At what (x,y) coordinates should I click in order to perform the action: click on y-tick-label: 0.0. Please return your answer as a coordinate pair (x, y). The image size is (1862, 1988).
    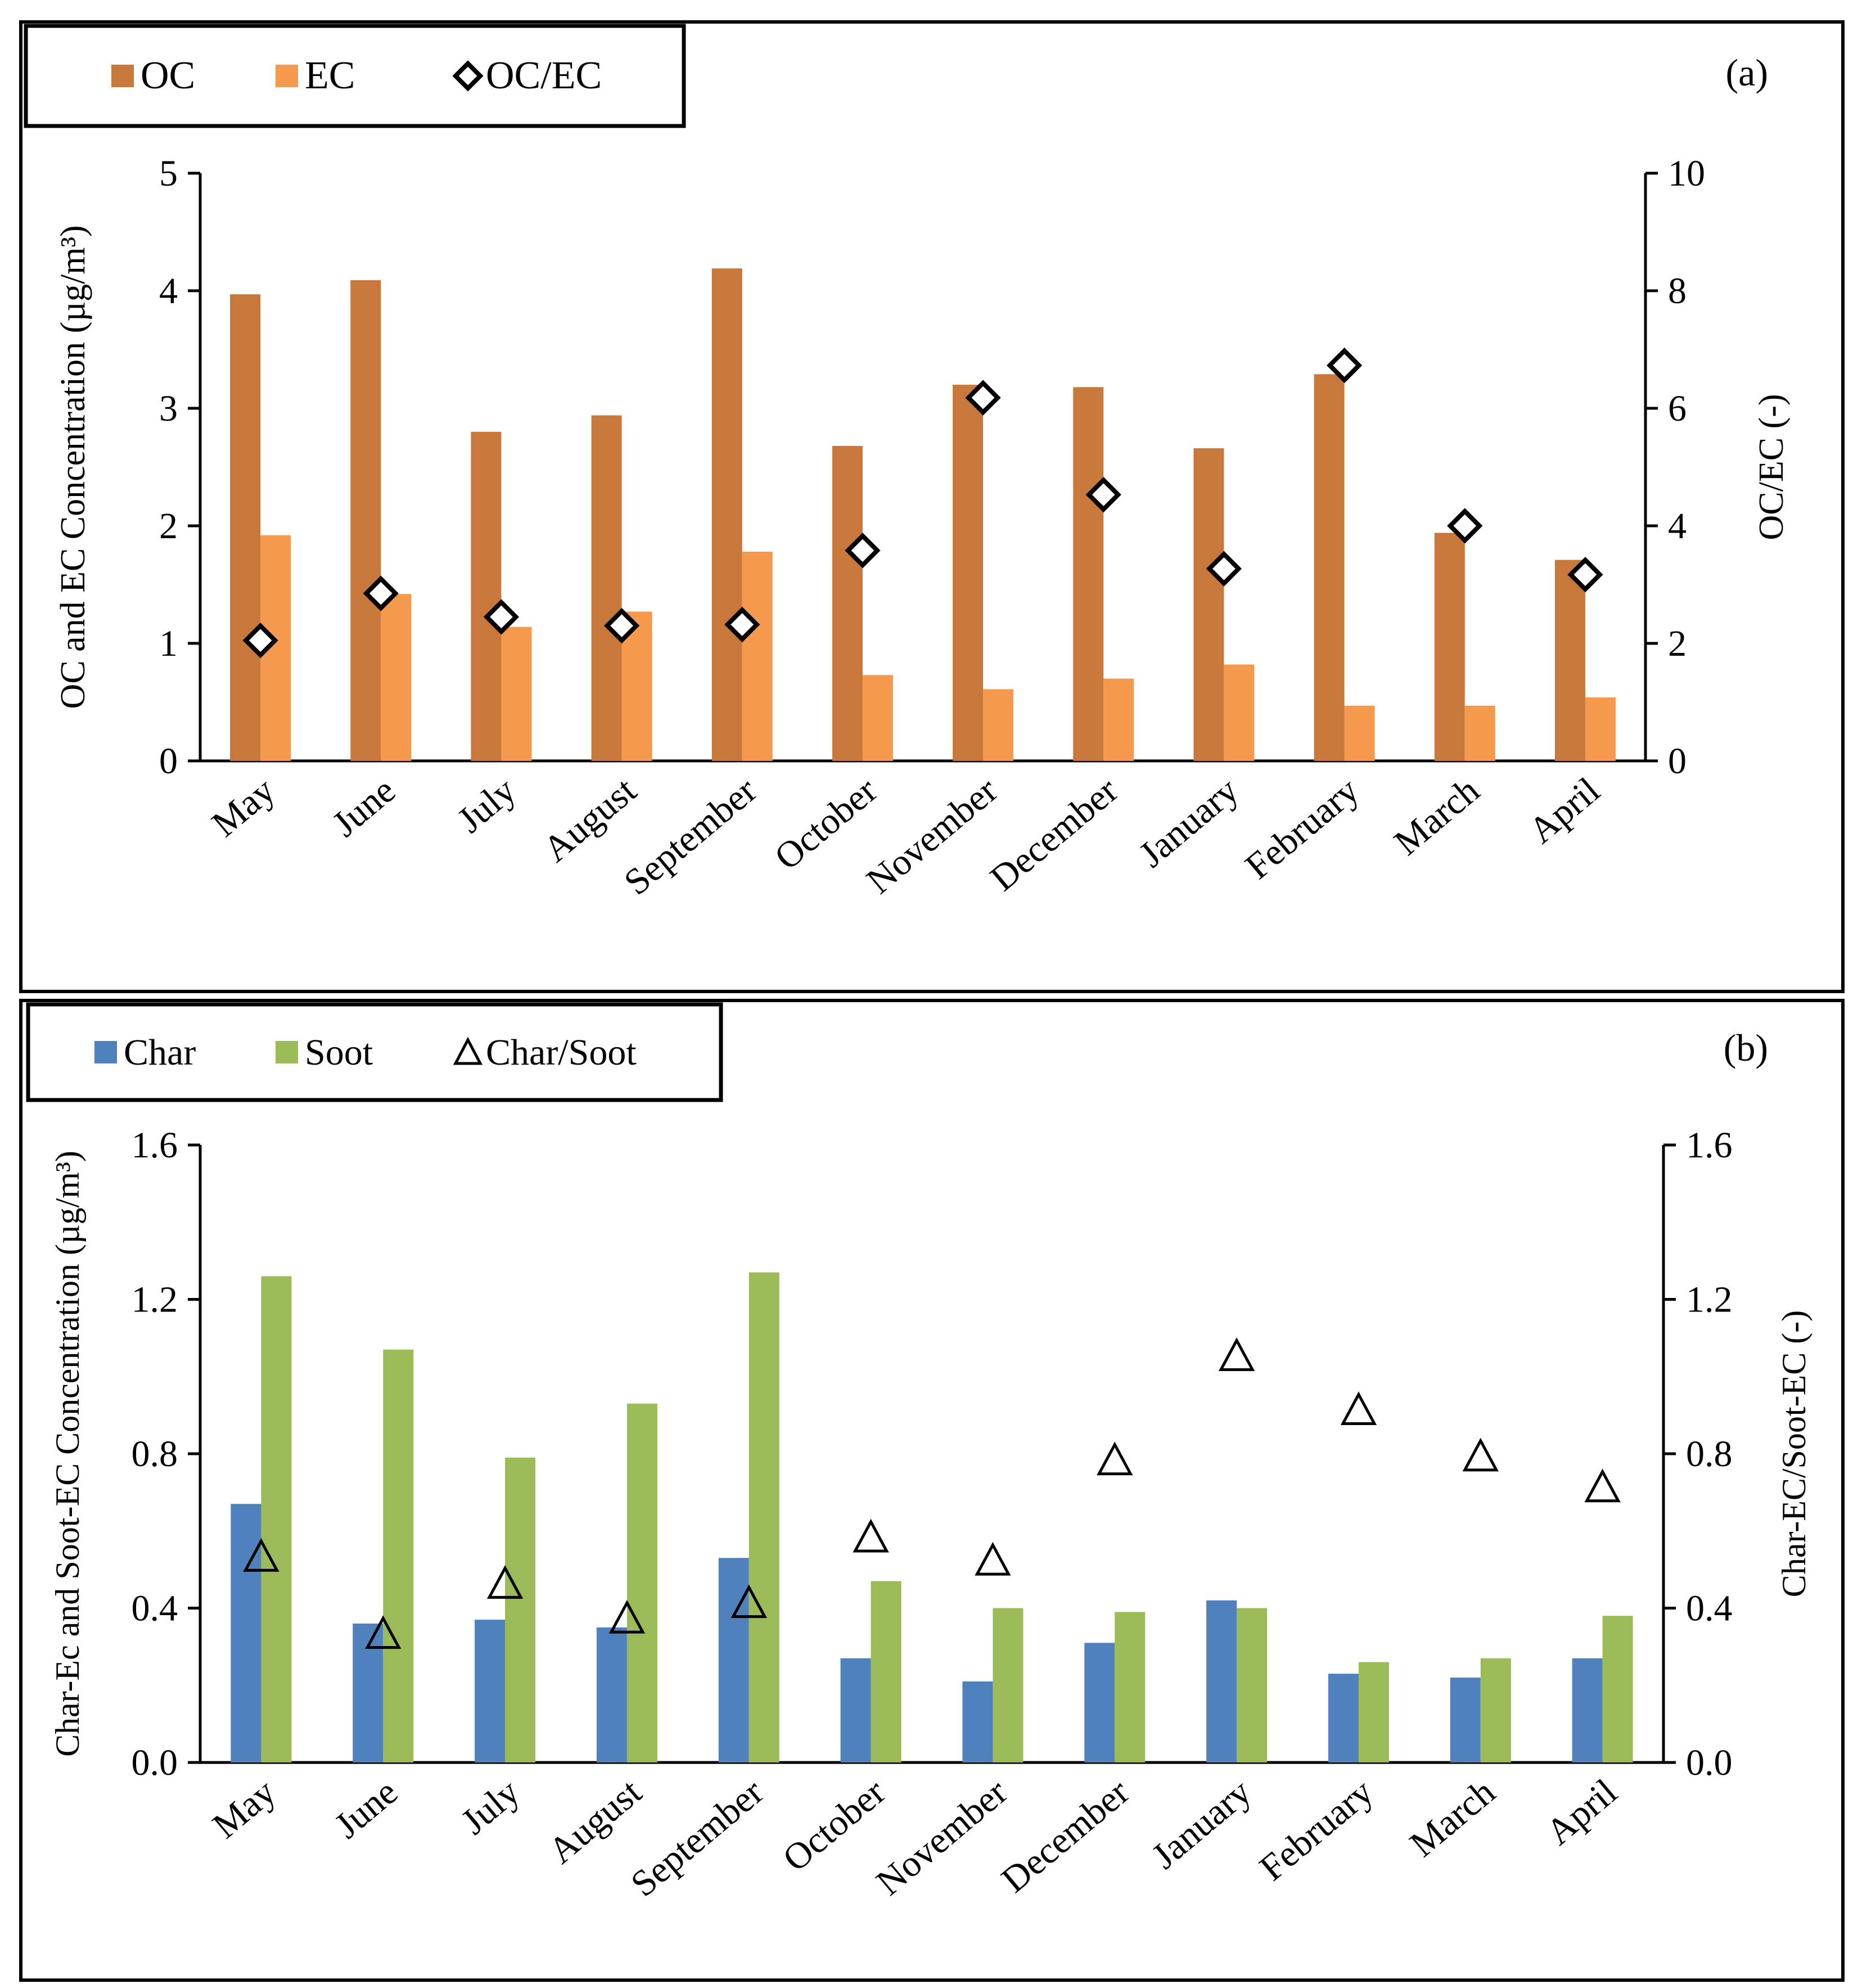
    Looking at the image, I should click on (155, 1762).